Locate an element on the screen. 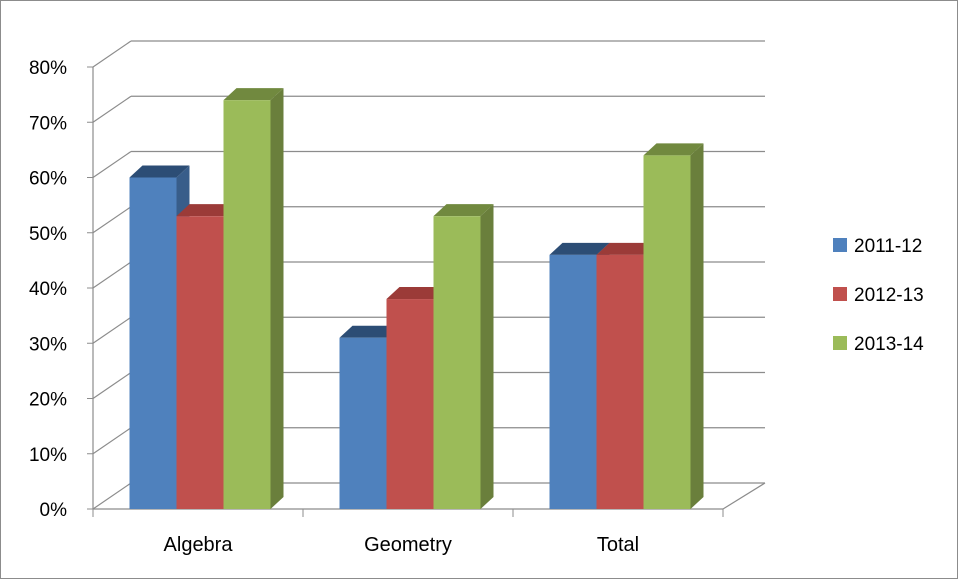 The height and width of the screenshot is (580, 958). y-tick-label: 30% is located at coordinates (48, 344).